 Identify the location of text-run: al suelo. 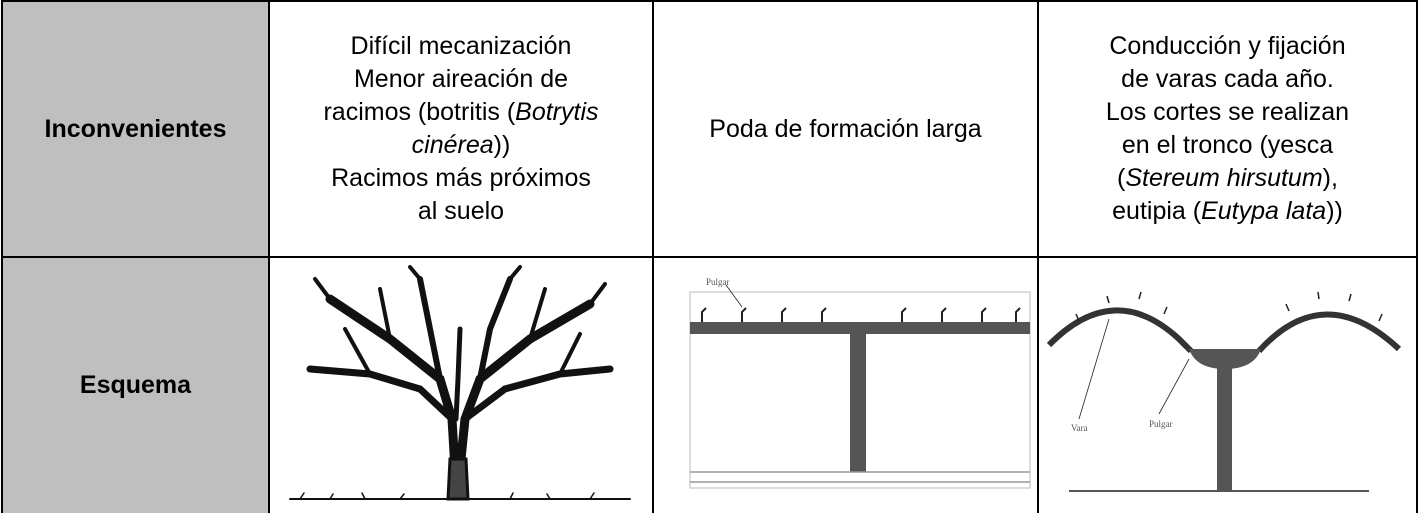
(461, 211).